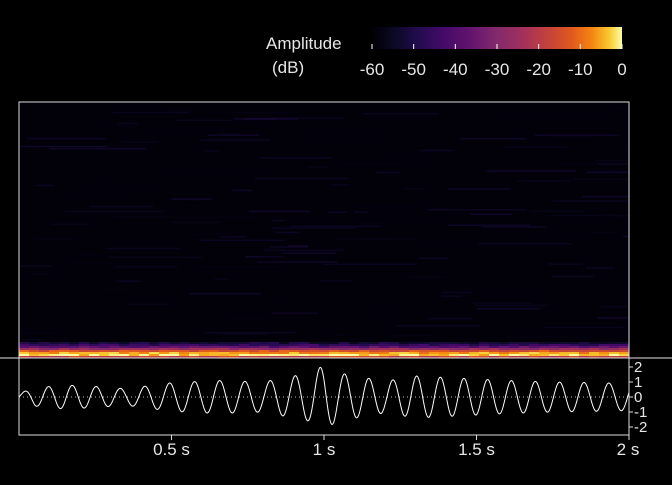  Describe the element at coordinates (622, 69) in the screenshot. I see `colorbar-tick-label: 0` at that location.